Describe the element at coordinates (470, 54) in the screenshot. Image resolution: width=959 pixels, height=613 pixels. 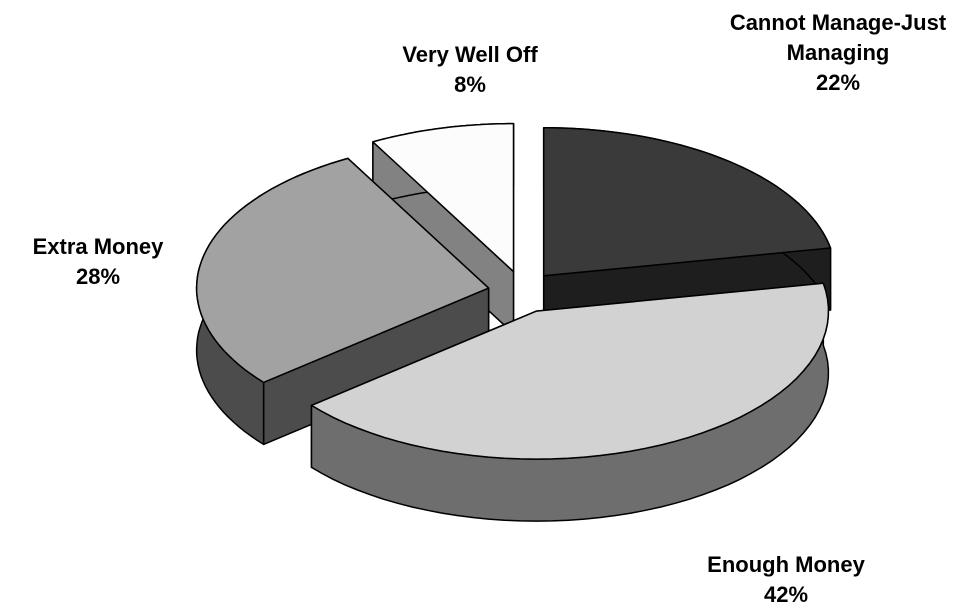
I see `slice-name: Very Well Off` at that location.